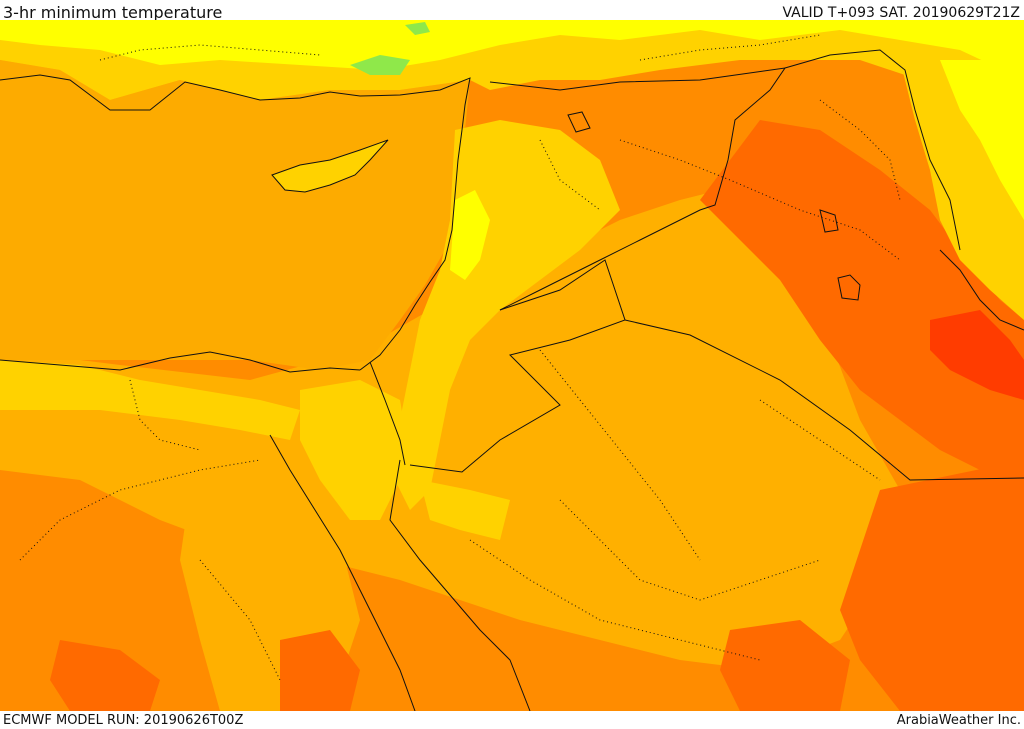 Image resolution: width=1024 pixels, height=729 pixels. What do you see at coordinates (150, 400) in the screenshot?
I see `egypt-coast-gold` at bounding box center [150, 400].